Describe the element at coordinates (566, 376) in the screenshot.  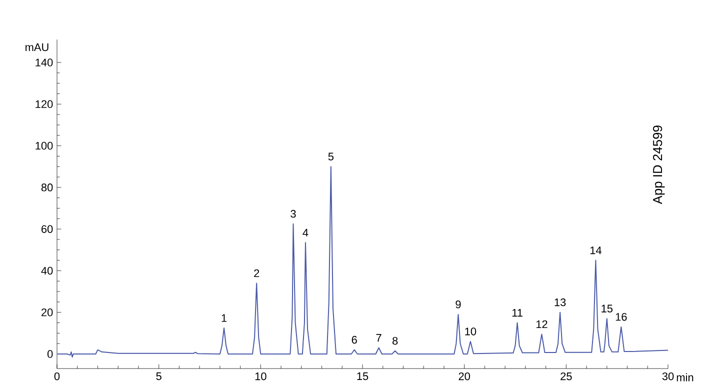
I see `x-tick-label: 25` at that location.